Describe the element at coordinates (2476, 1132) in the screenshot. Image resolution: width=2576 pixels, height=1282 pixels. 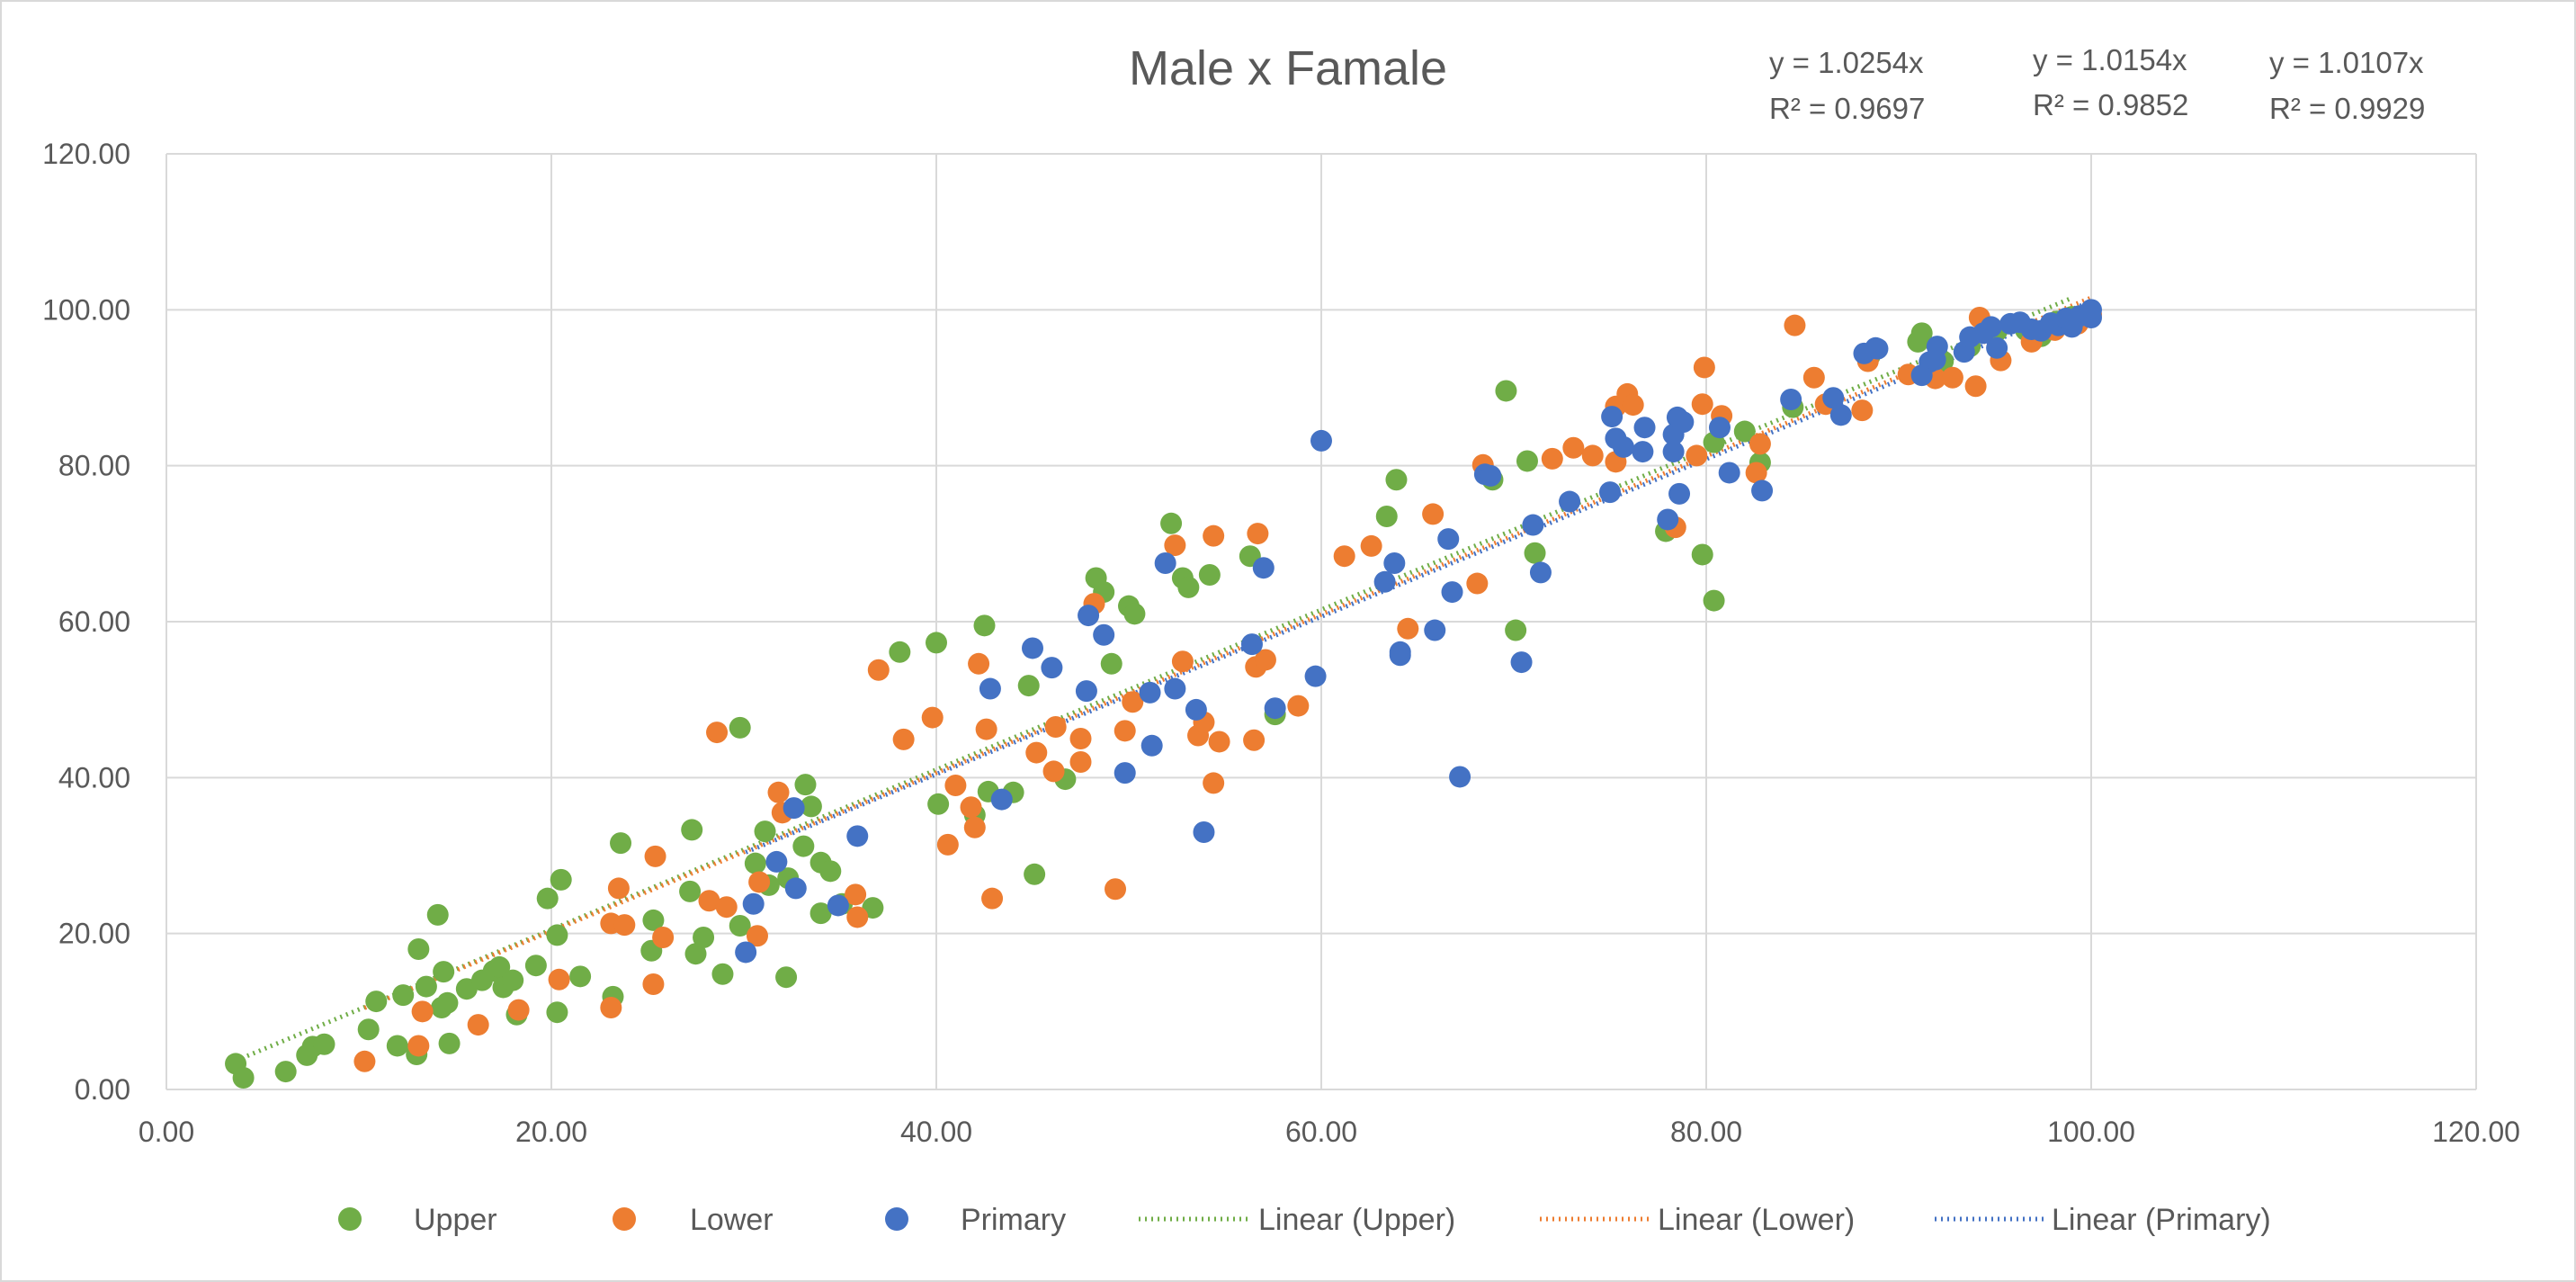
I see `x-tick-label: 120.00` at that location.